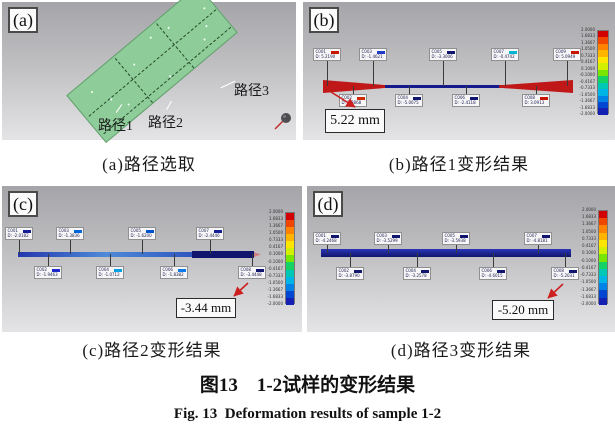 Image resolution: width=615 pixels, height=442 pixels. Describe the element at coordinates (531, 235) in the screenshot. I see `point-id: C007` at that location.